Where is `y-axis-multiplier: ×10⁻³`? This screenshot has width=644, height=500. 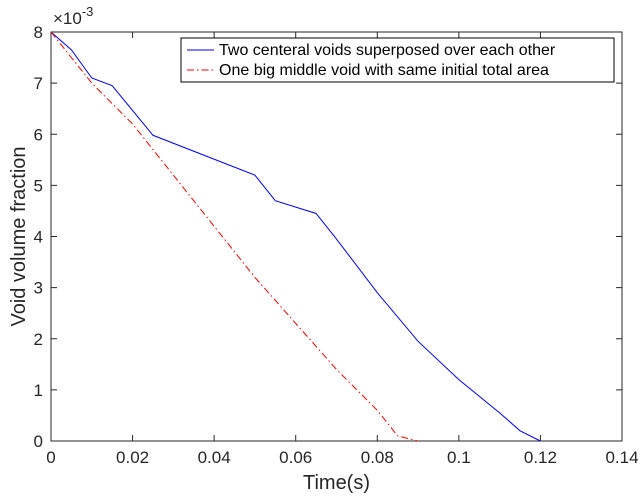
y-axis-multiplier: ×10⁻³ is located at coordinates (73, 16).